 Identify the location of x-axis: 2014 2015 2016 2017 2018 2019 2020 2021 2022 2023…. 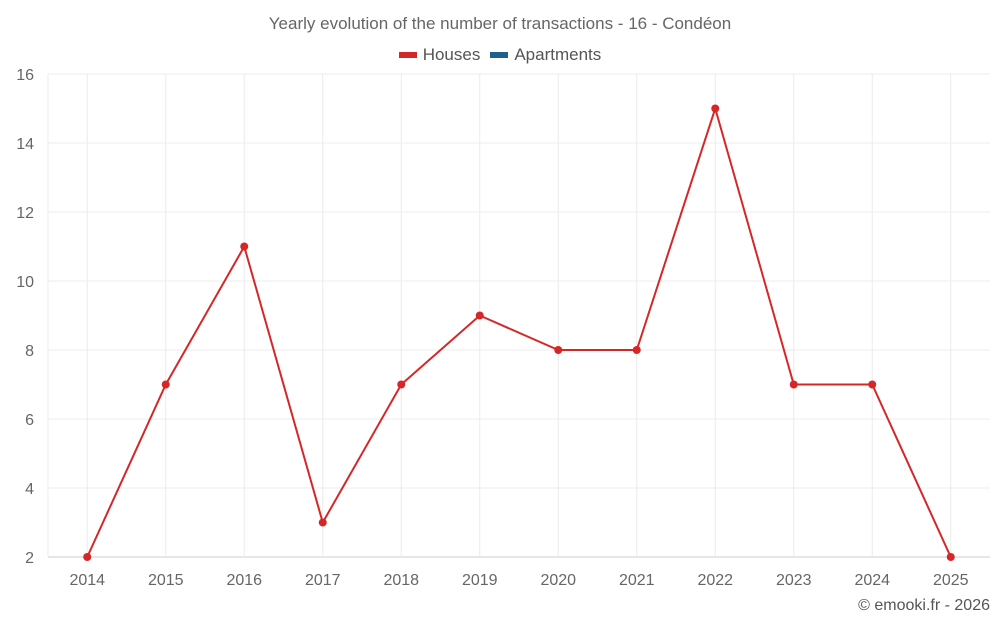
(518, 580).